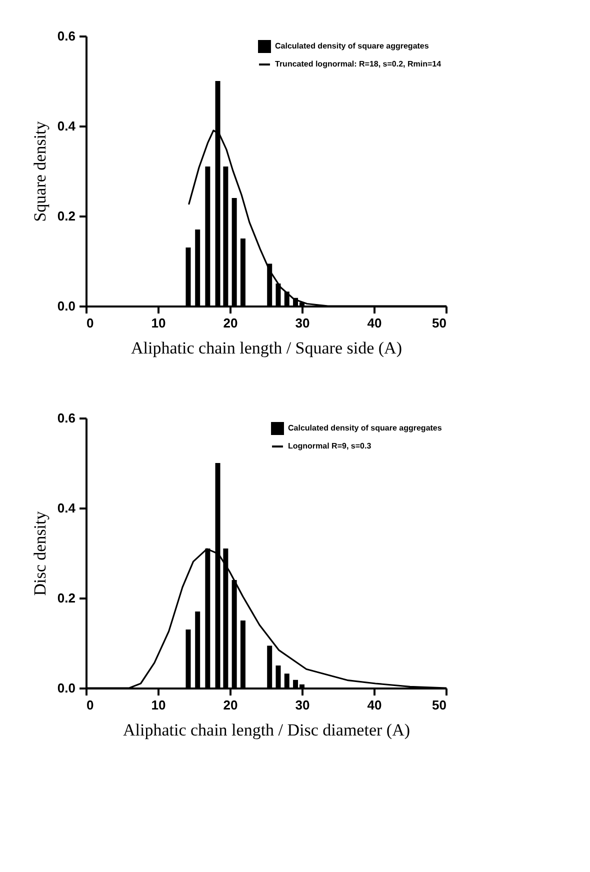 The height and width of the screenshot is (872, 590). Describe the element at coordinates (358, 64) in the screenshot. I see `legend-label: Truncated lognormal: R=18, s=0.2, Rmin=14` at that location.